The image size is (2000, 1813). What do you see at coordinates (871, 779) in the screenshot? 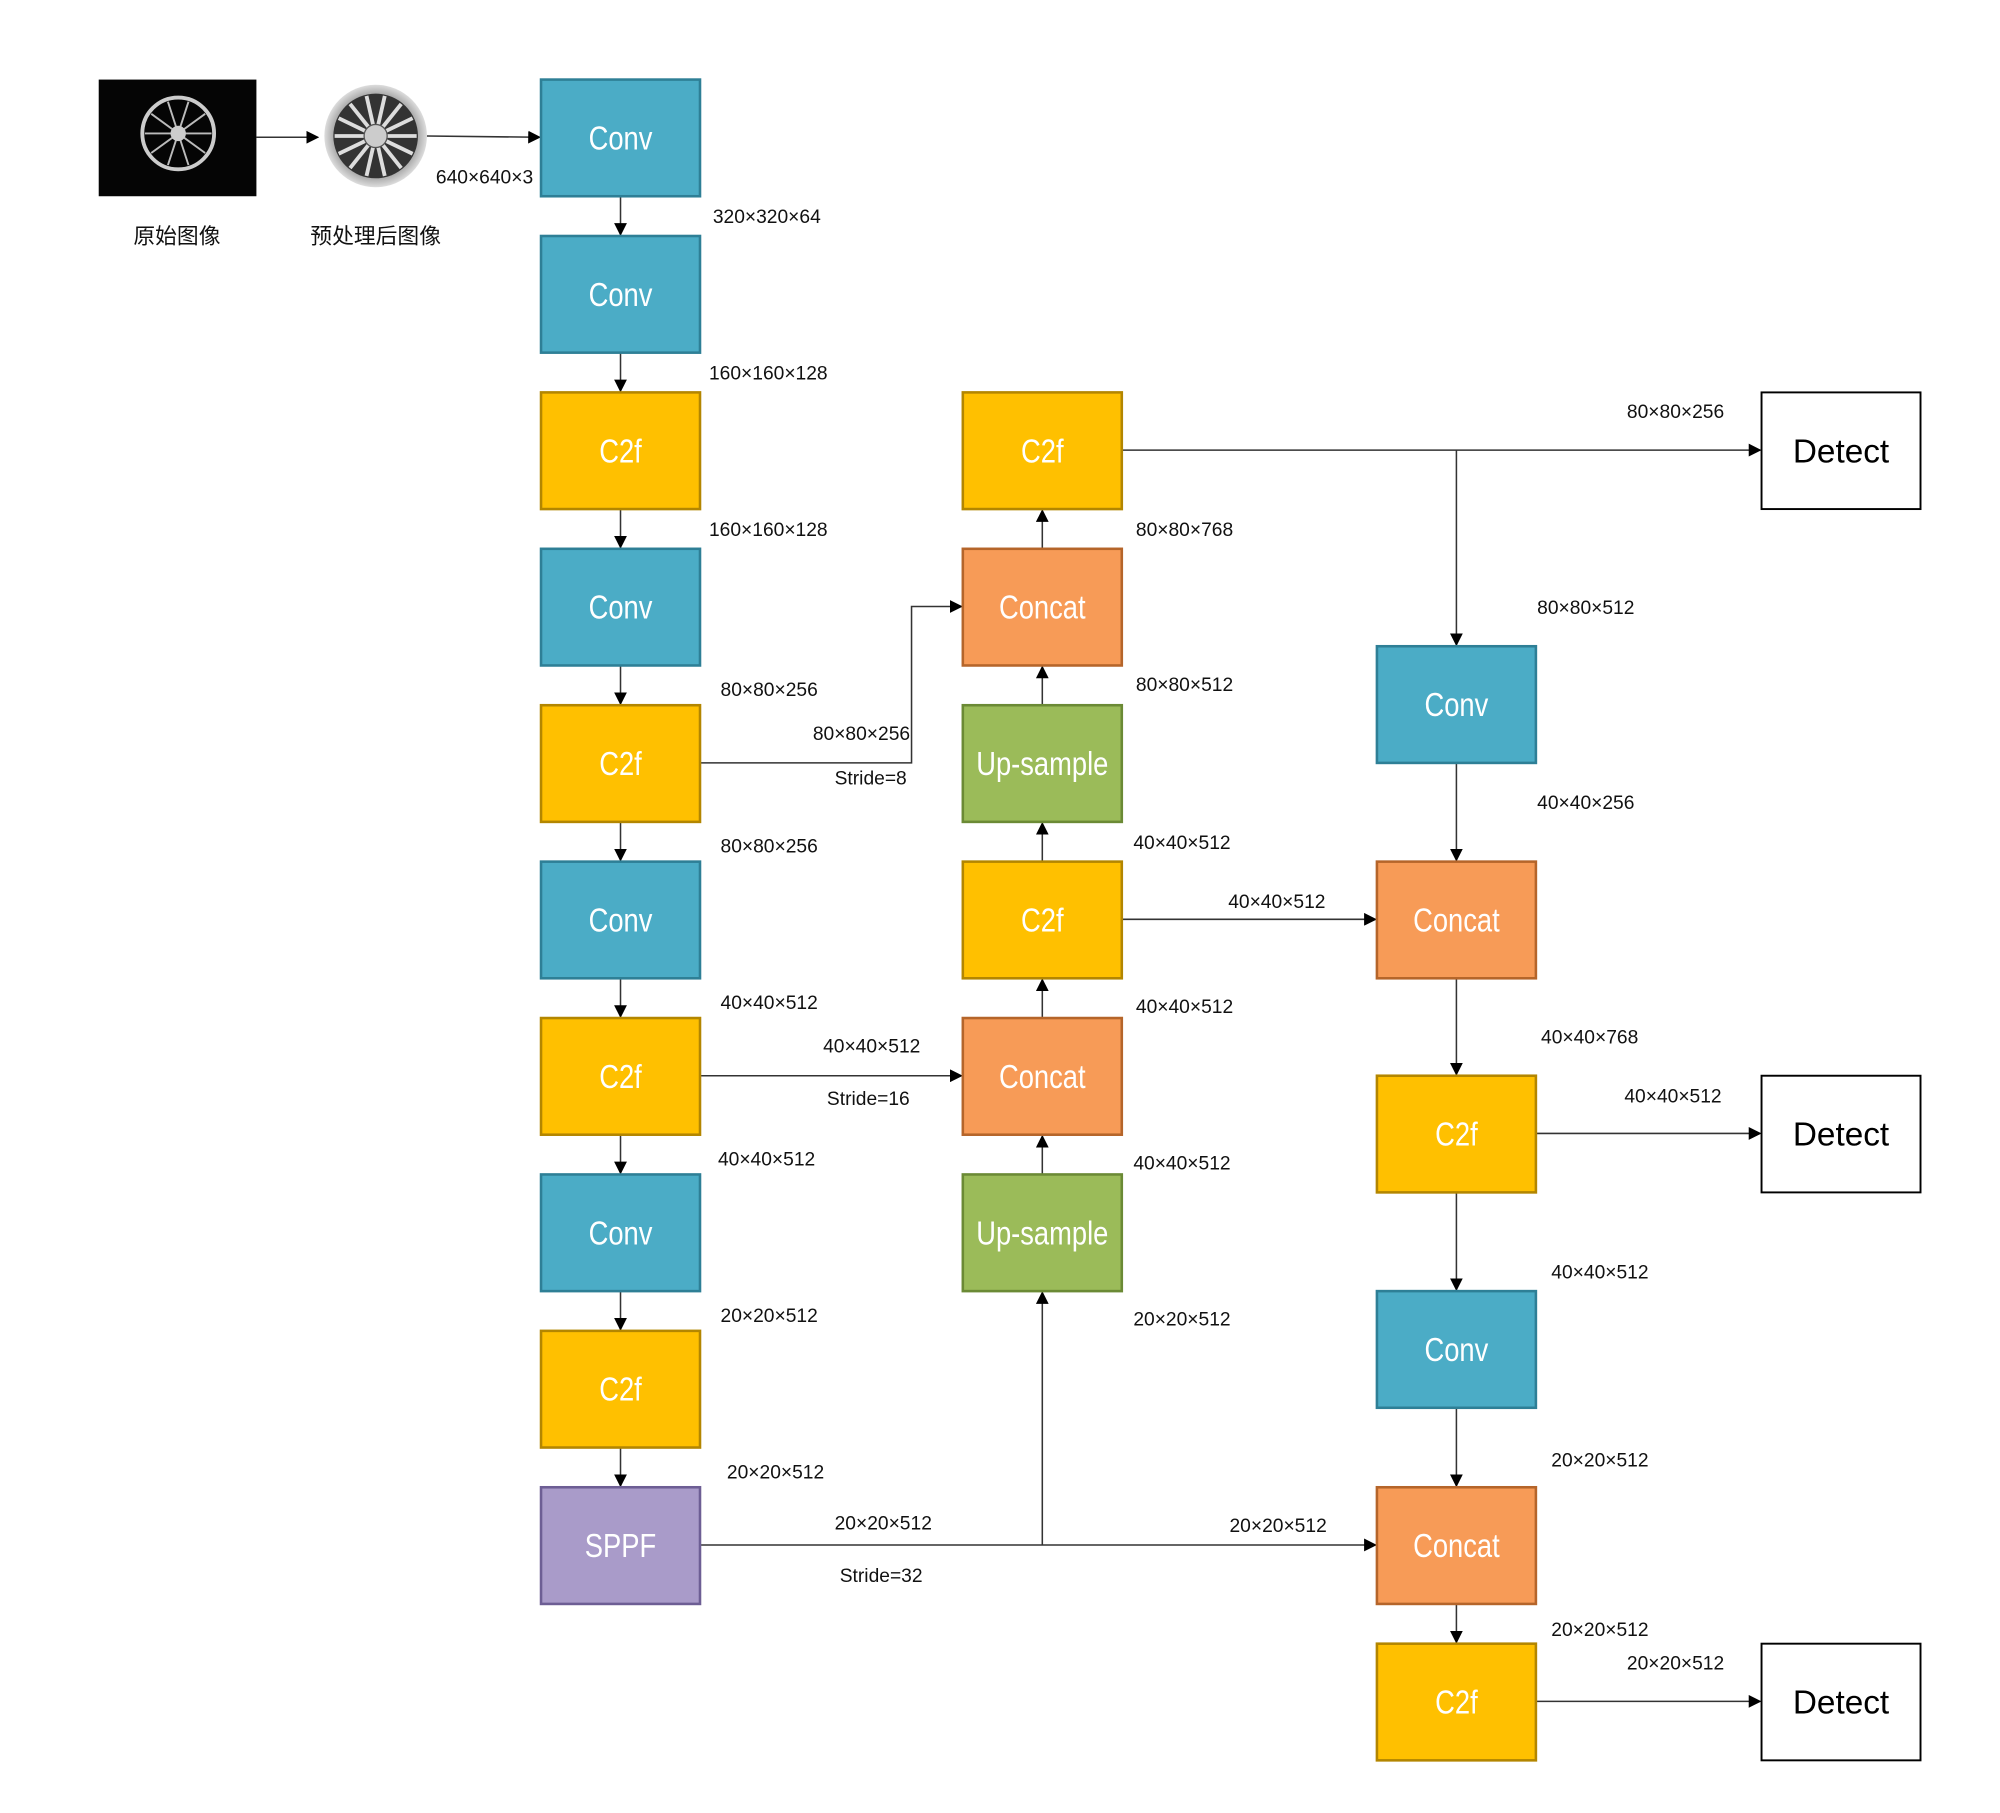
I see `stride-label: Stride=8` at bounding box center [871, 779].